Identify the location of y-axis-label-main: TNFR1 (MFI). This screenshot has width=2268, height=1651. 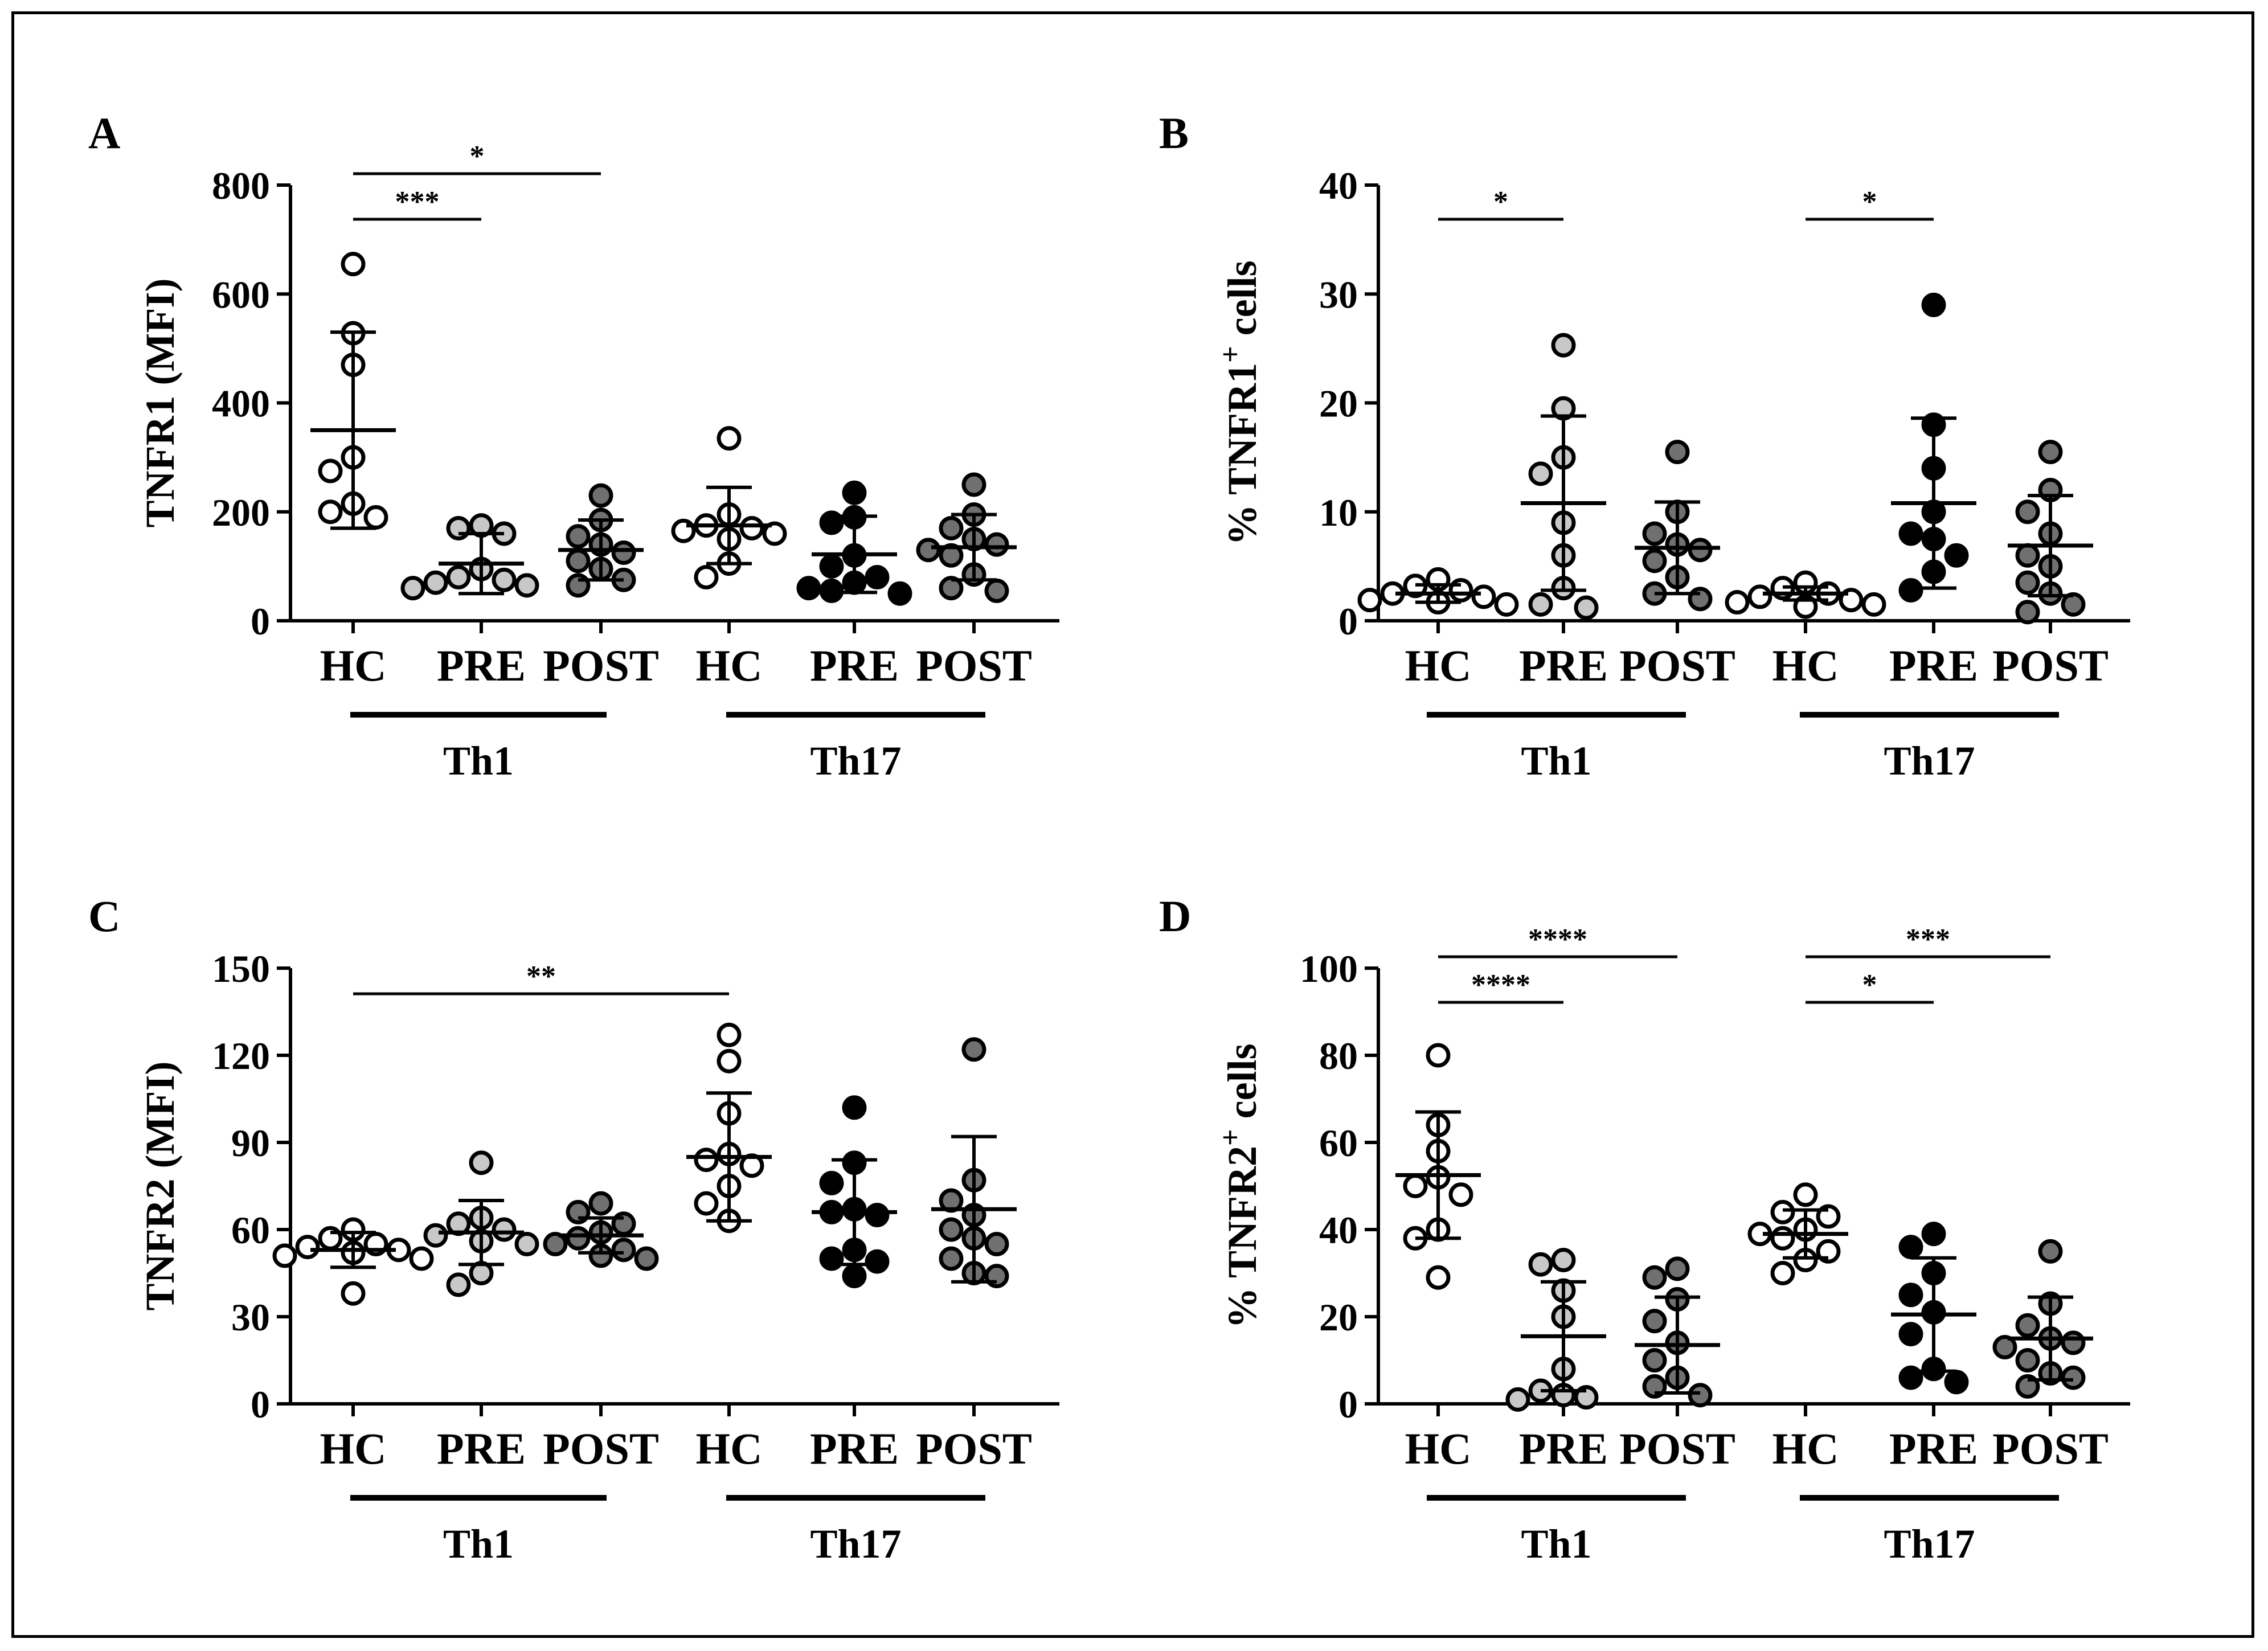
(160, 403).